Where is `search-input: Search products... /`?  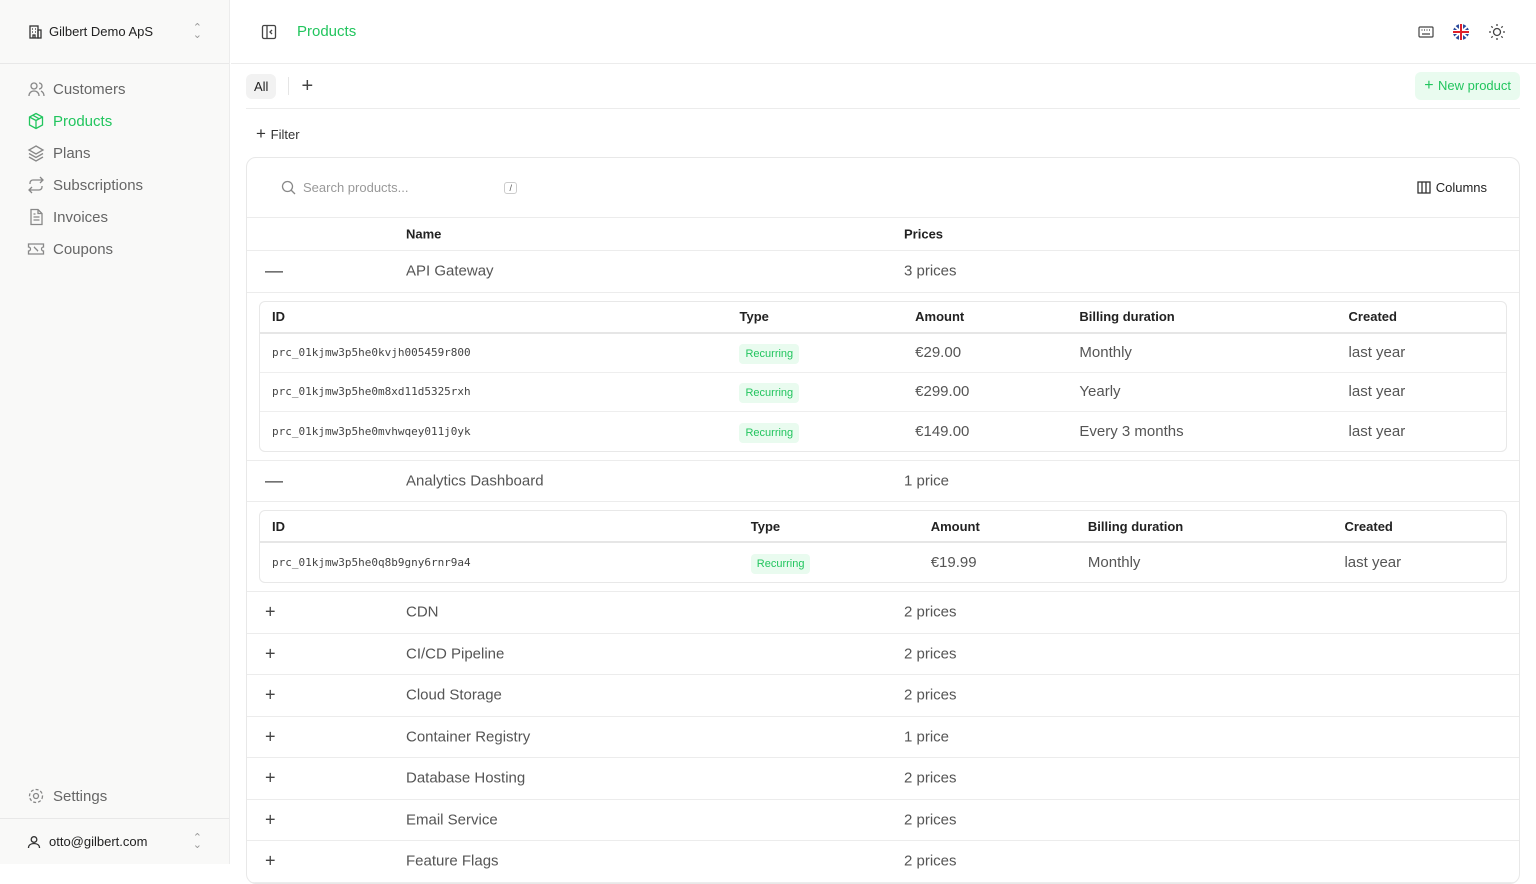
search-input: Search products... / is located at coordinates (399, 187).